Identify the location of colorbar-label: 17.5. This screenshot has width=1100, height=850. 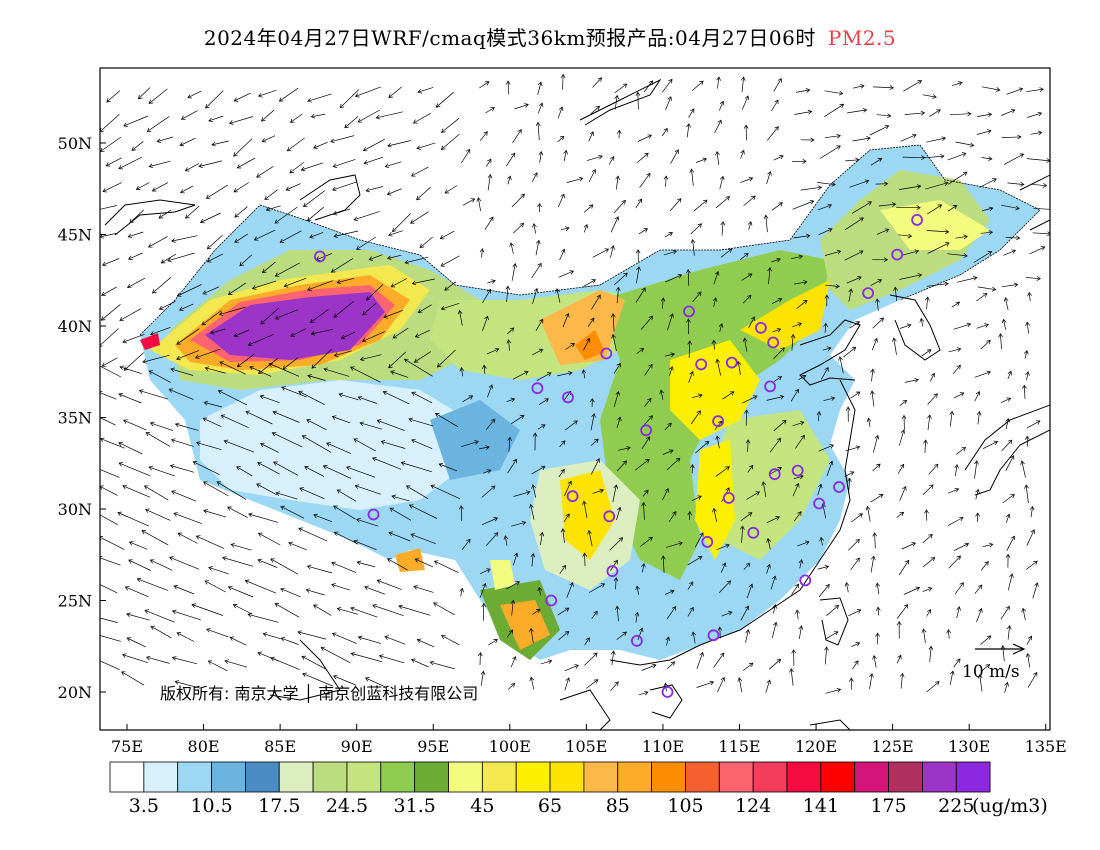
(279, 806).